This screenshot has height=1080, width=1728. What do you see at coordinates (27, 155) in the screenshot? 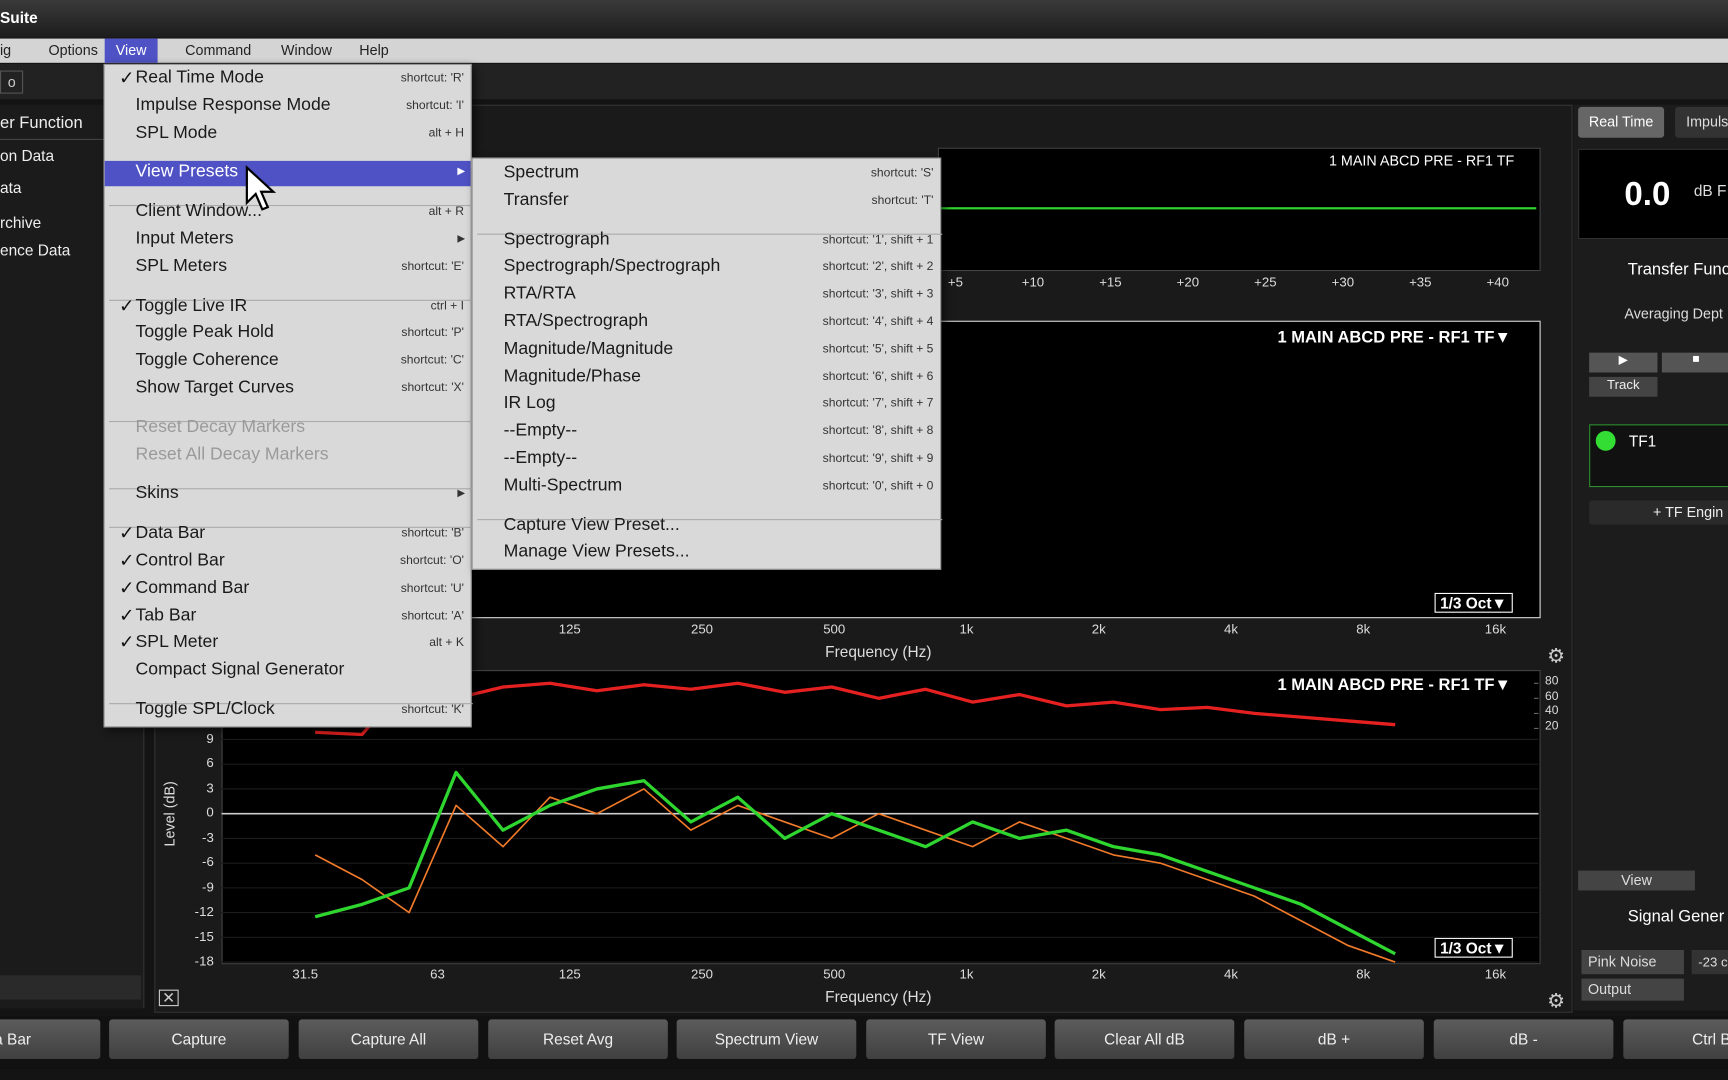
I see `sidebar-item: on Data` at bounding box center [27, 155].